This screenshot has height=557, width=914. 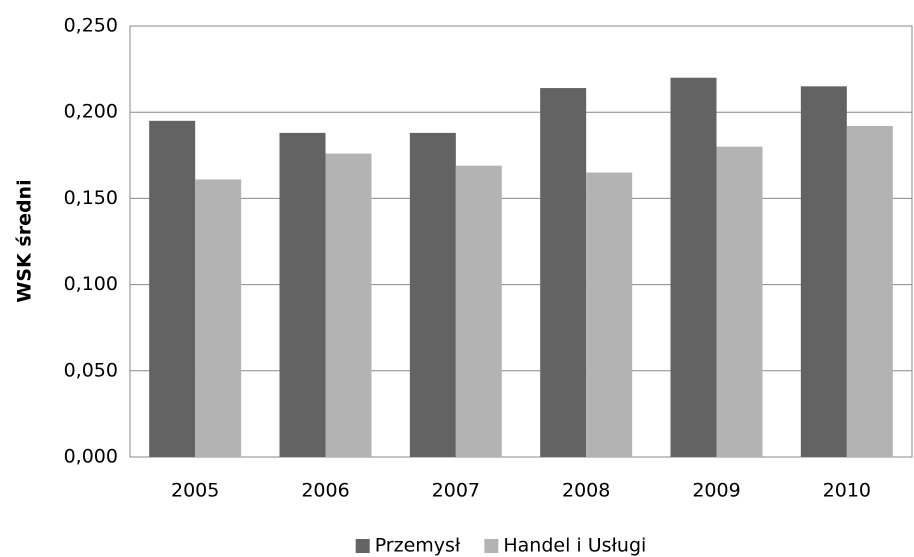 What do you see at coordinates (456, 491) in the screenshot?
I see `x-tick-label: 2007` at bounding box center [456, 491].